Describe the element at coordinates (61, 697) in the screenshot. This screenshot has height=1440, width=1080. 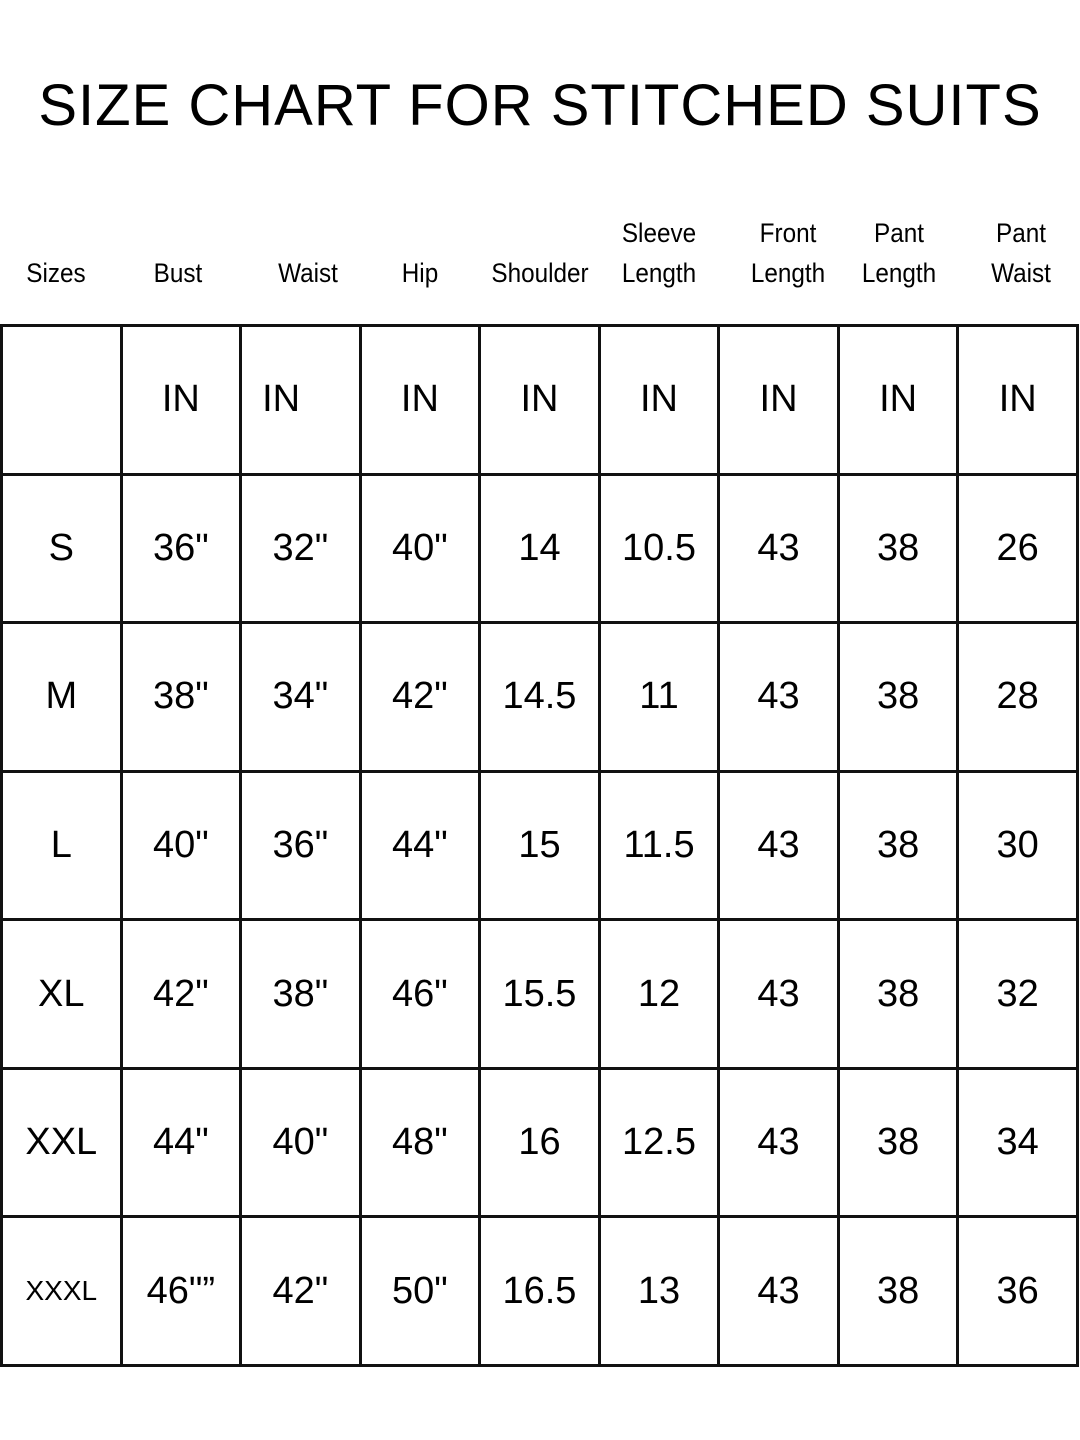
I see `size-cell: M` at that location.